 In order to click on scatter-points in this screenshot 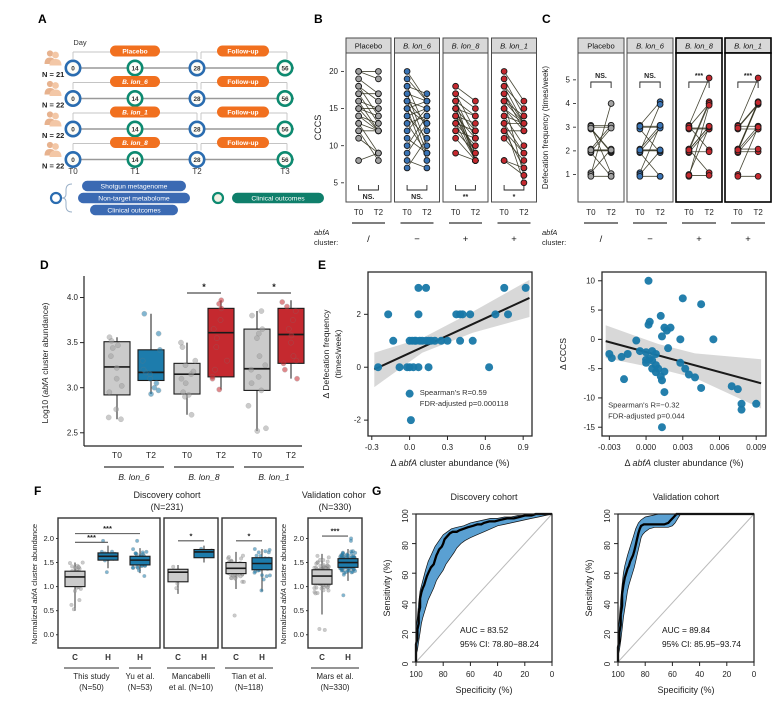, I will do `click(452, 354)`.